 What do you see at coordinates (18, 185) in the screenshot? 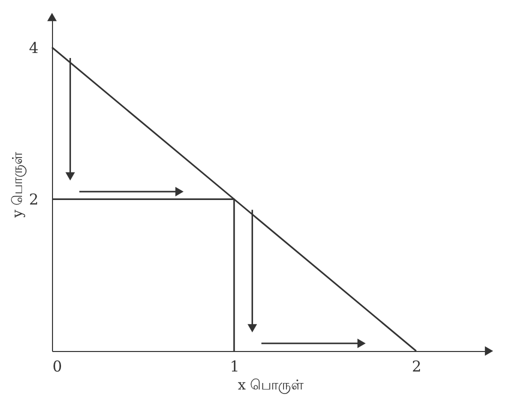
I see `y-axis-title: y பொருள்` at bounding box center [18, 185].